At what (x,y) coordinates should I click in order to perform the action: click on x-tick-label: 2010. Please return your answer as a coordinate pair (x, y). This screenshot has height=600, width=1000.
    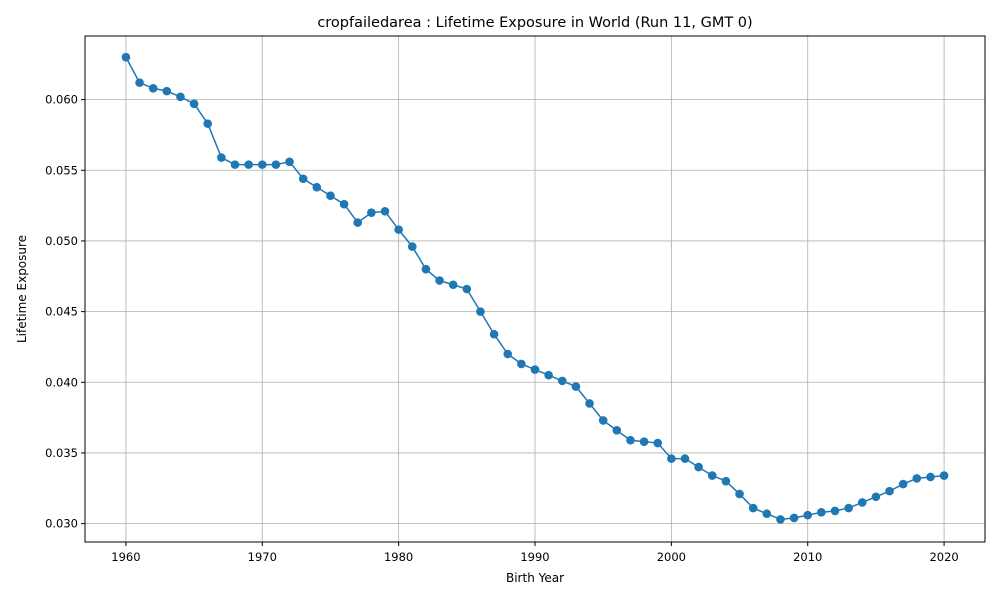
    Looking at the image, I should click on (807, 557).